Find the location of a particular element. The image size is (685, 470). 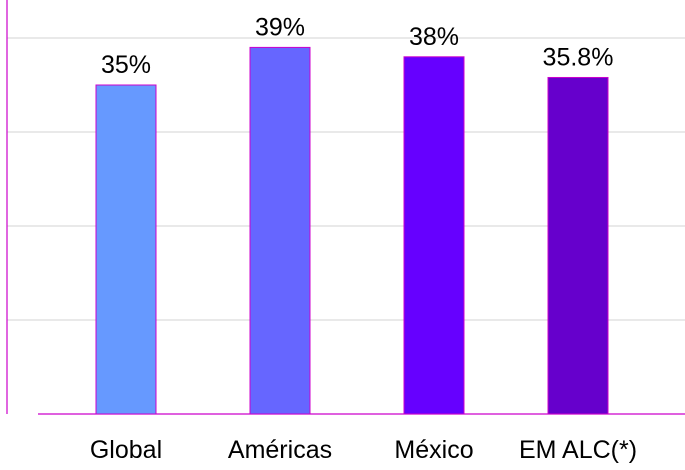

x-tick-label-0: Global is located at coordinates (126, 450).